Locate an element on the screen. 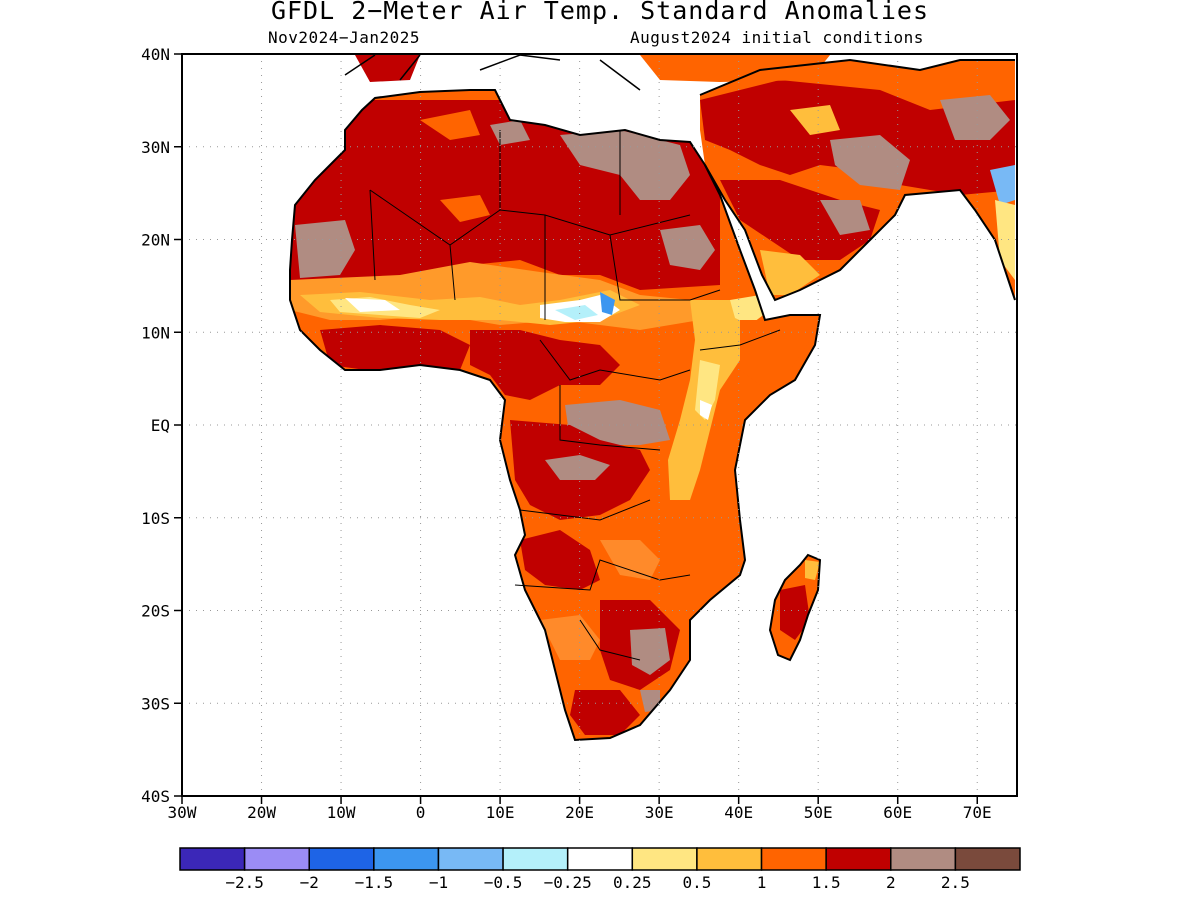 The height and width of the screenshot is (900, 1200). lat-label: 30S is located at coordinates (155, 703).